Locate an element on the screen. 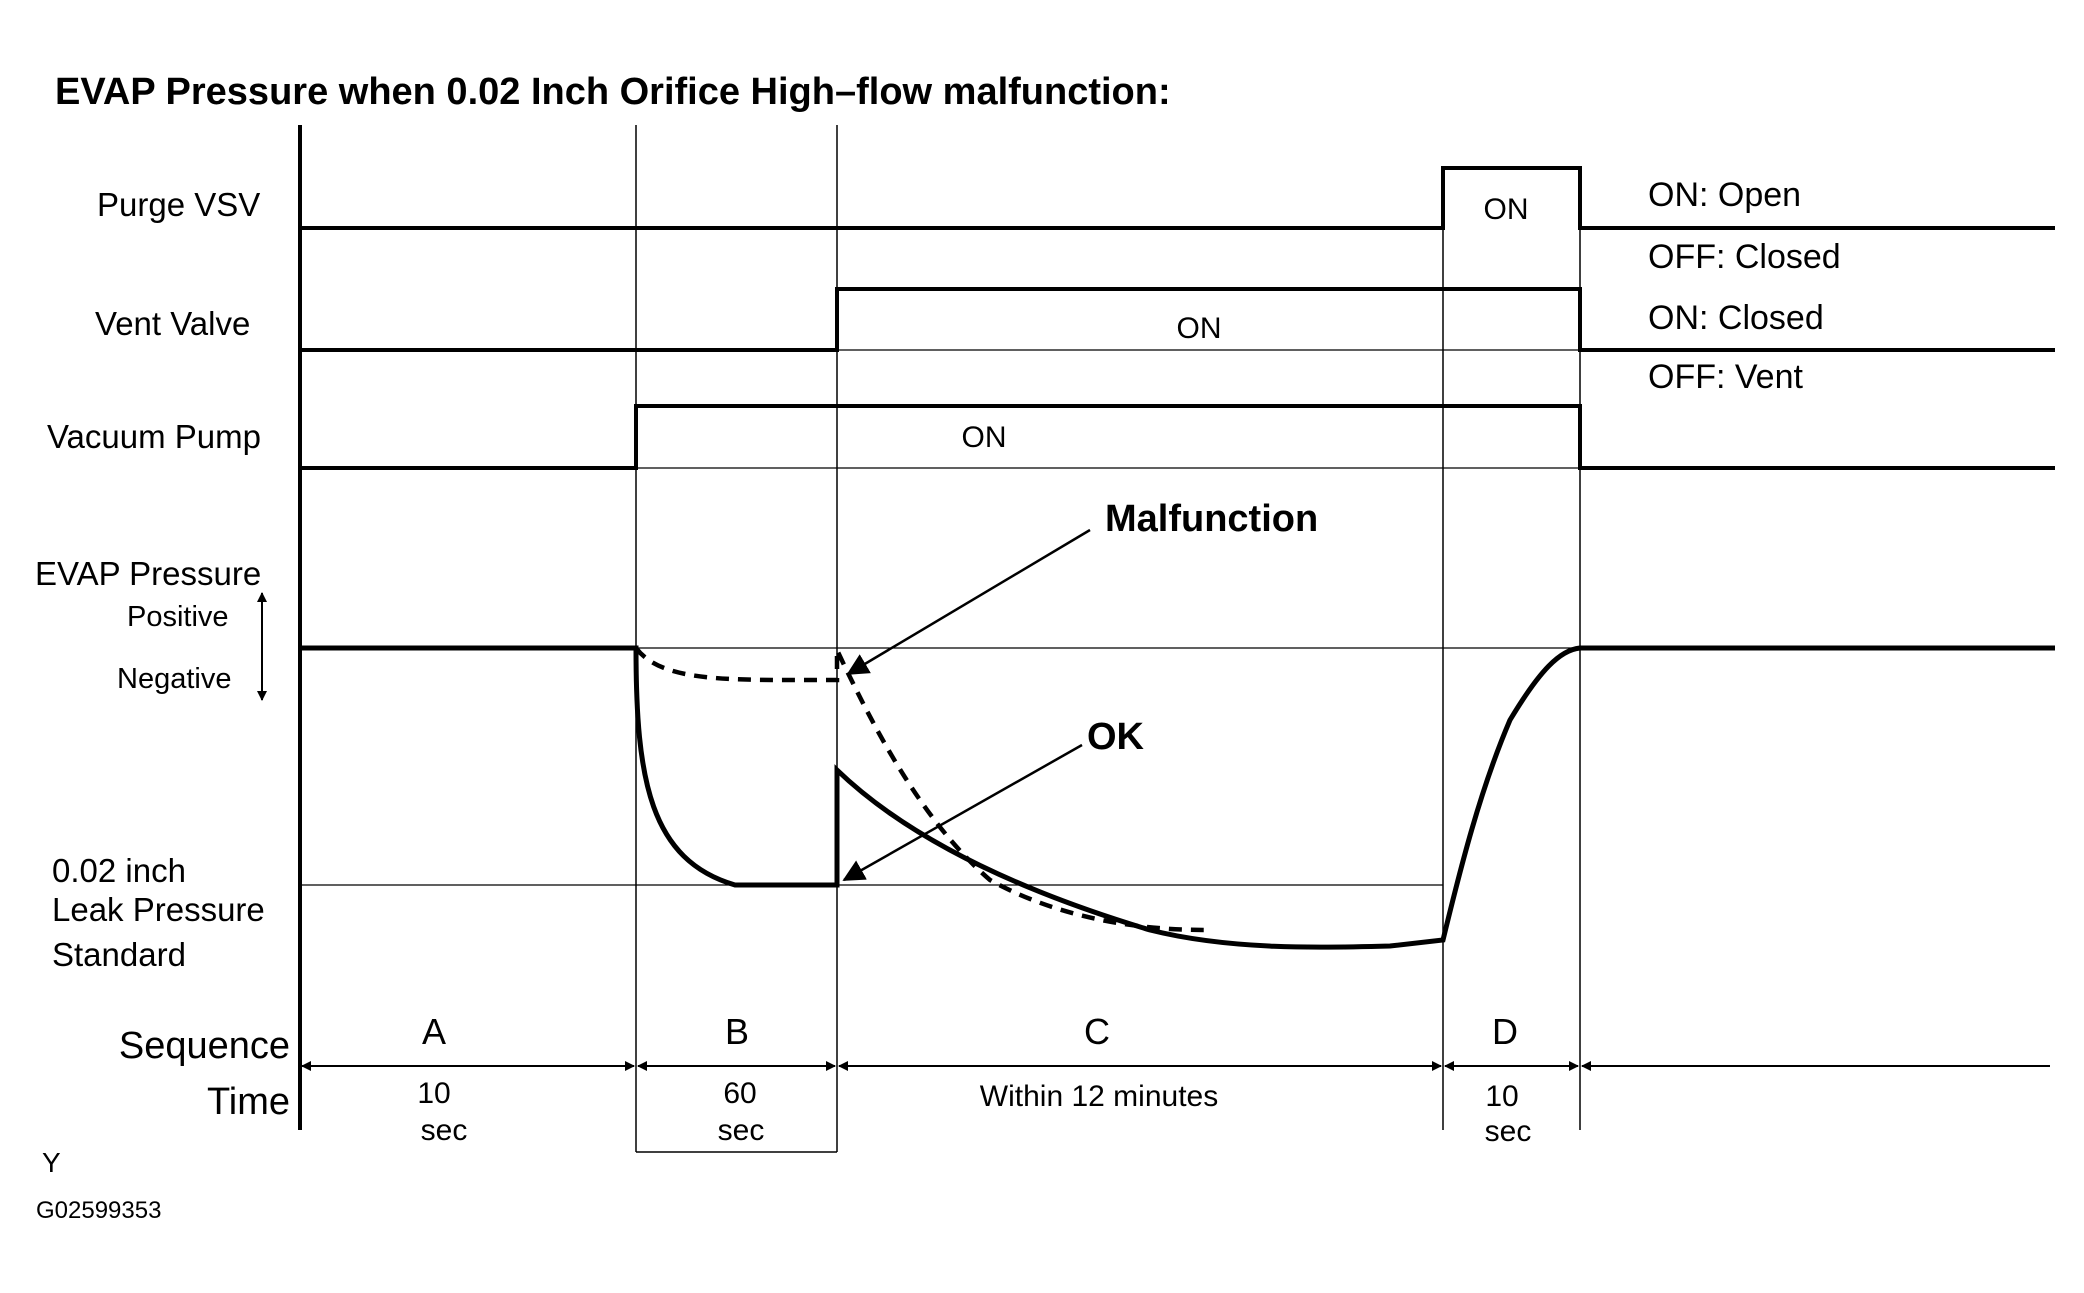  time-b-unit: sec is located at coordinates (741, 1130).